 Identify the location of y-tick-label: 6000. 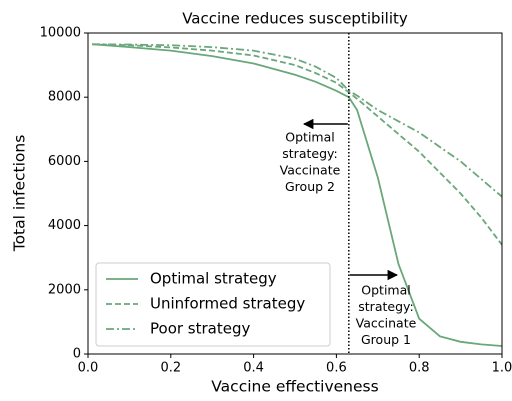
(64, 161).